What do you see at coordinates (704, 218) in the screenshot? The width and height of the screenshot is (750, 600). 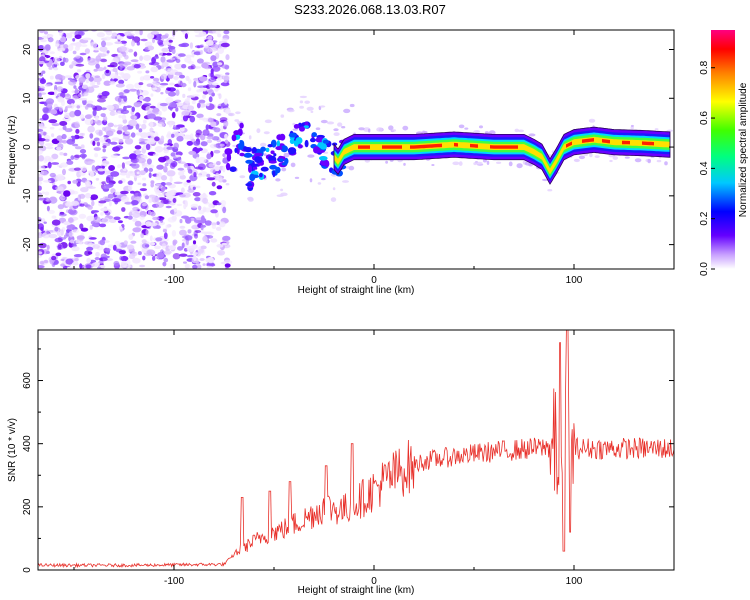 I see `colorbar-tick-label: 0.2` at bounding box center [704, 218].